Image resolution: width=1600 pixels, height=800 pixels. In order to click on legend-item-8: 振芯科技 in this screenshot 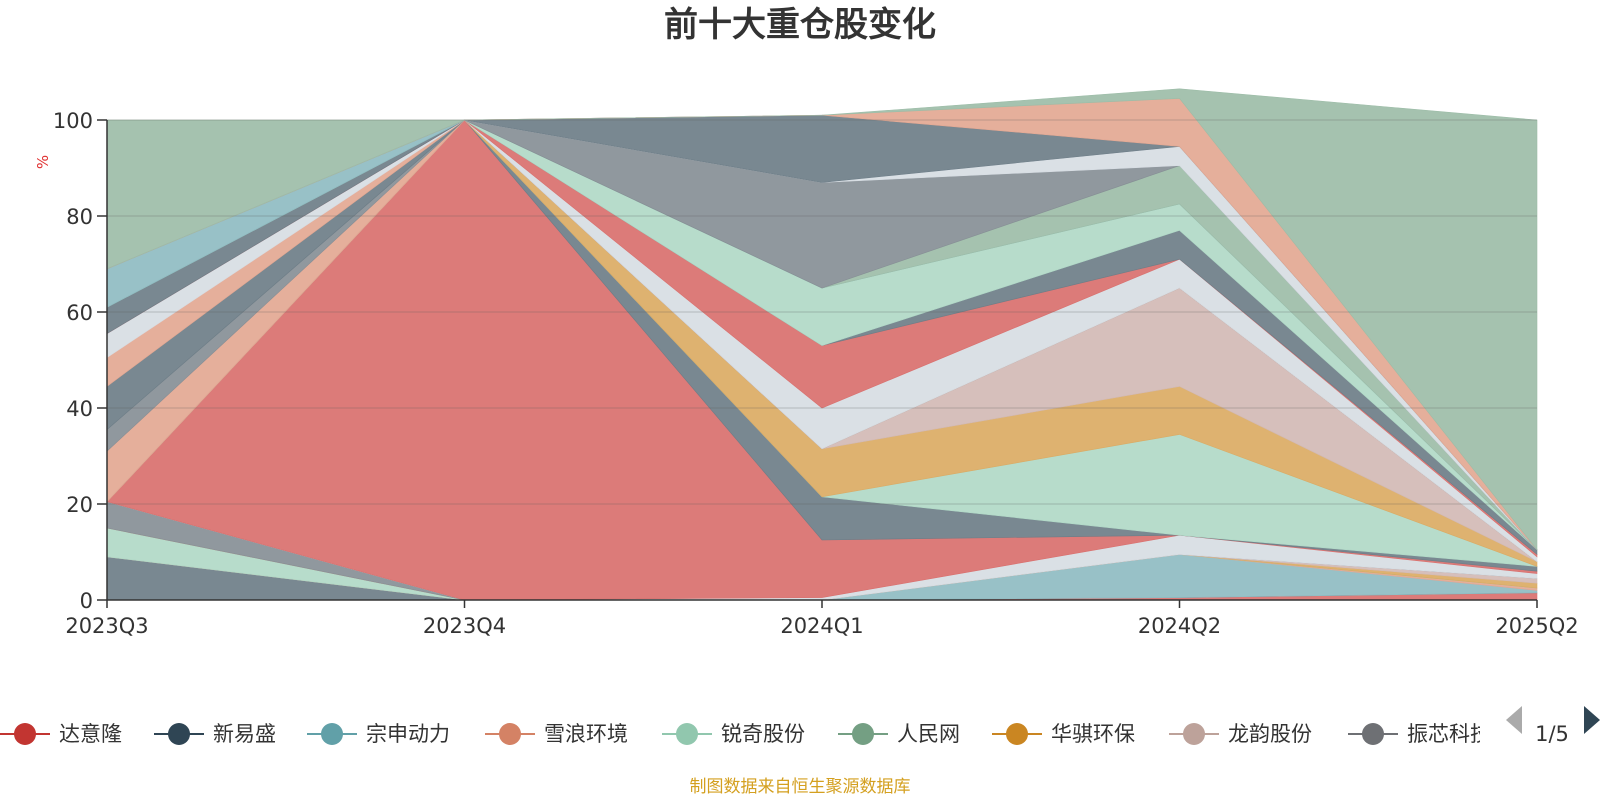, I will do `click(1419, 734)`.